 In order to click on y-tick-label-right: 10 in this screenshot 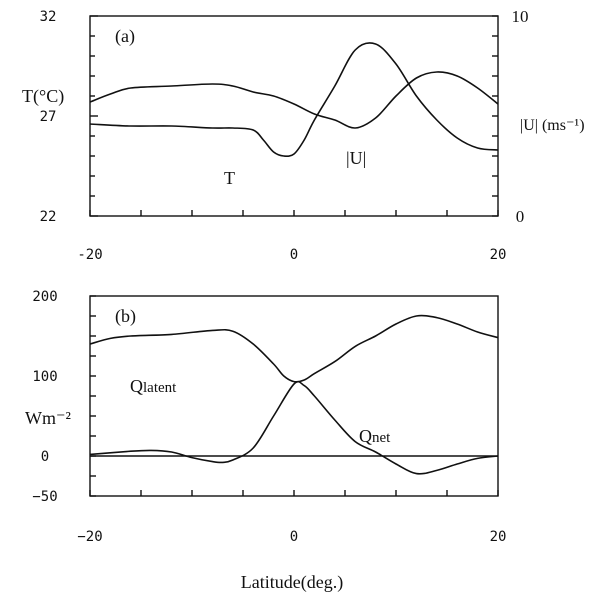, I will do `click(520, 16)`.